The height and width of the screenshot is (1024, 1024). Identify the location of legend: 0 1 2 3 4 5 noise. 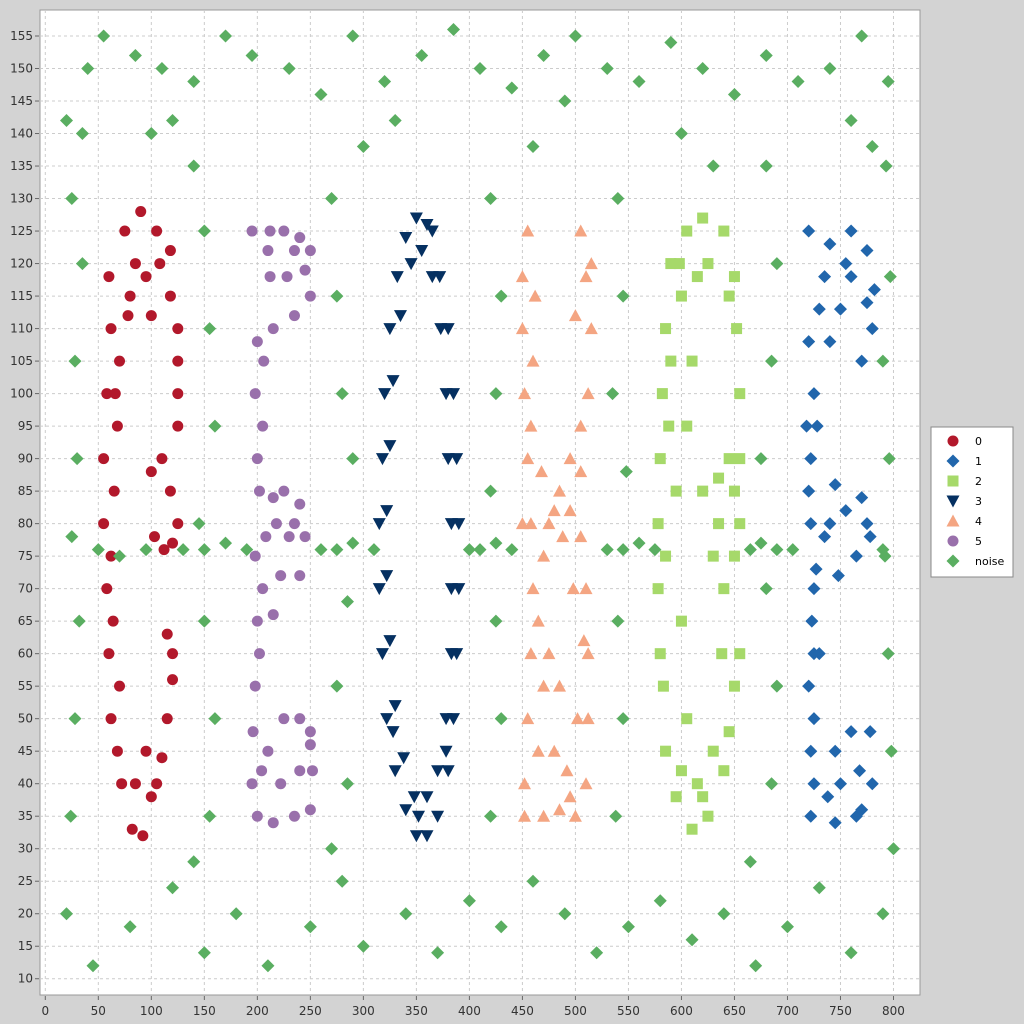
(972, 502).